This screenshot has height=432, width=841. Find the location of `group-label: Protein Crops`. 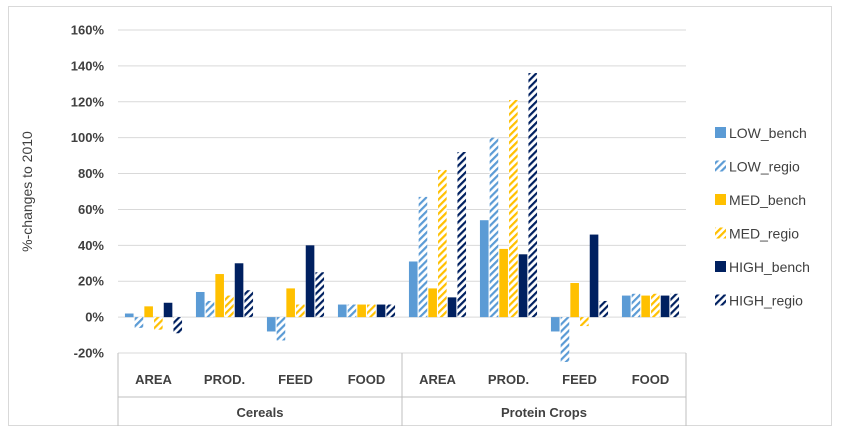

group-label: Protein Crops is located at coordinates (544, 412).